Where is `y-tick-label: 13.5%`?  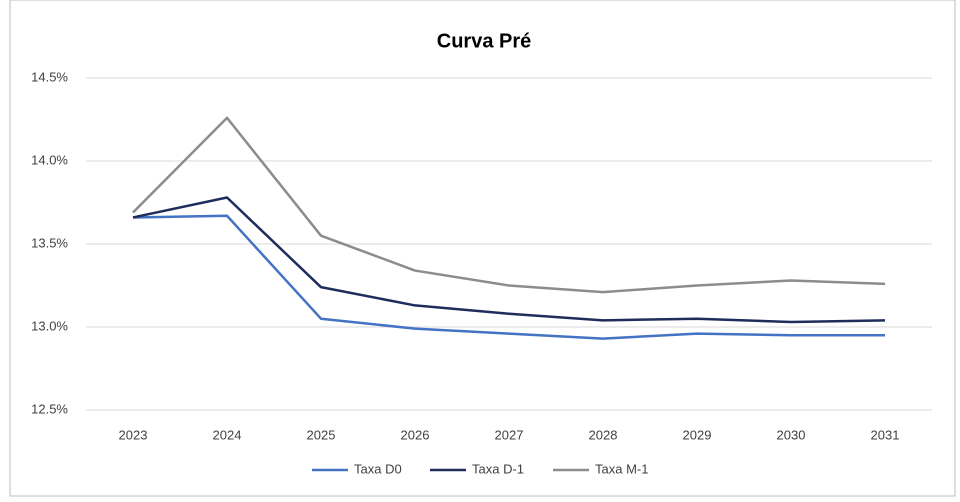 y-tick-label: 13.5% is located at coordinates (49, 242).